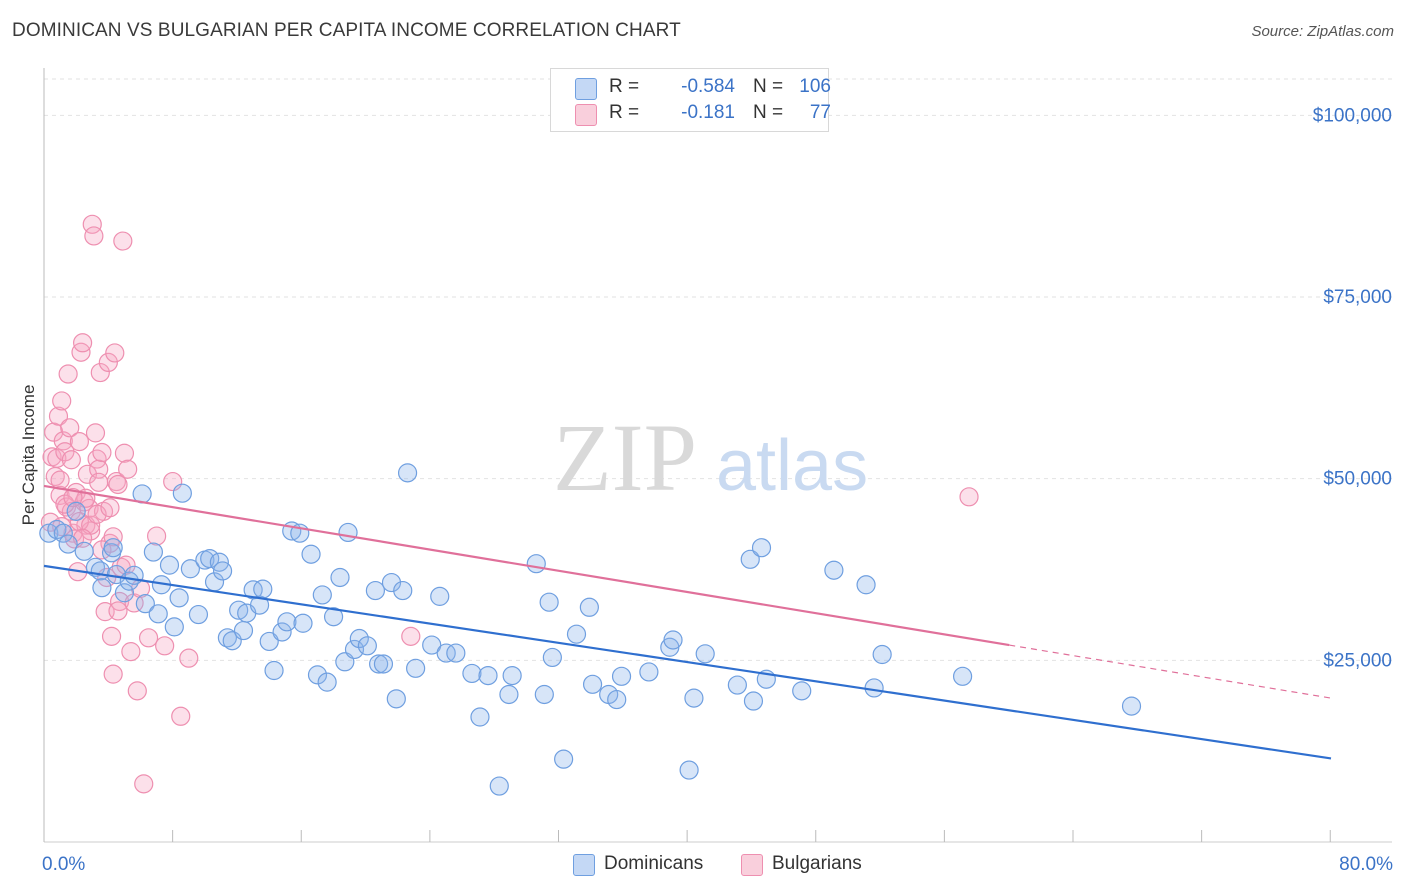 The image size is (1406, 892). I want to click on source-credit: Source: ZipAtlas.com, so click(1322, 31).